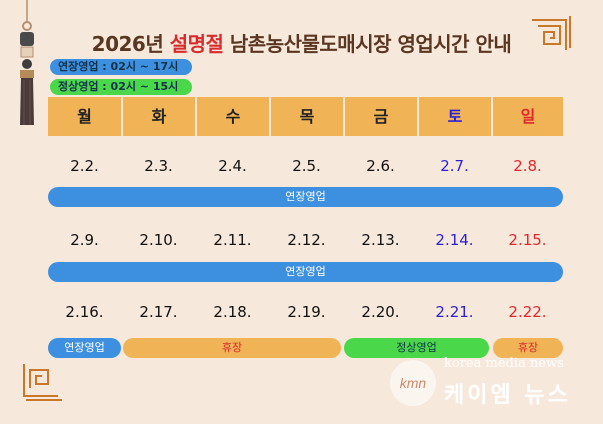  I want to click on kmn-logo-text: kmn, so click(413, 383).